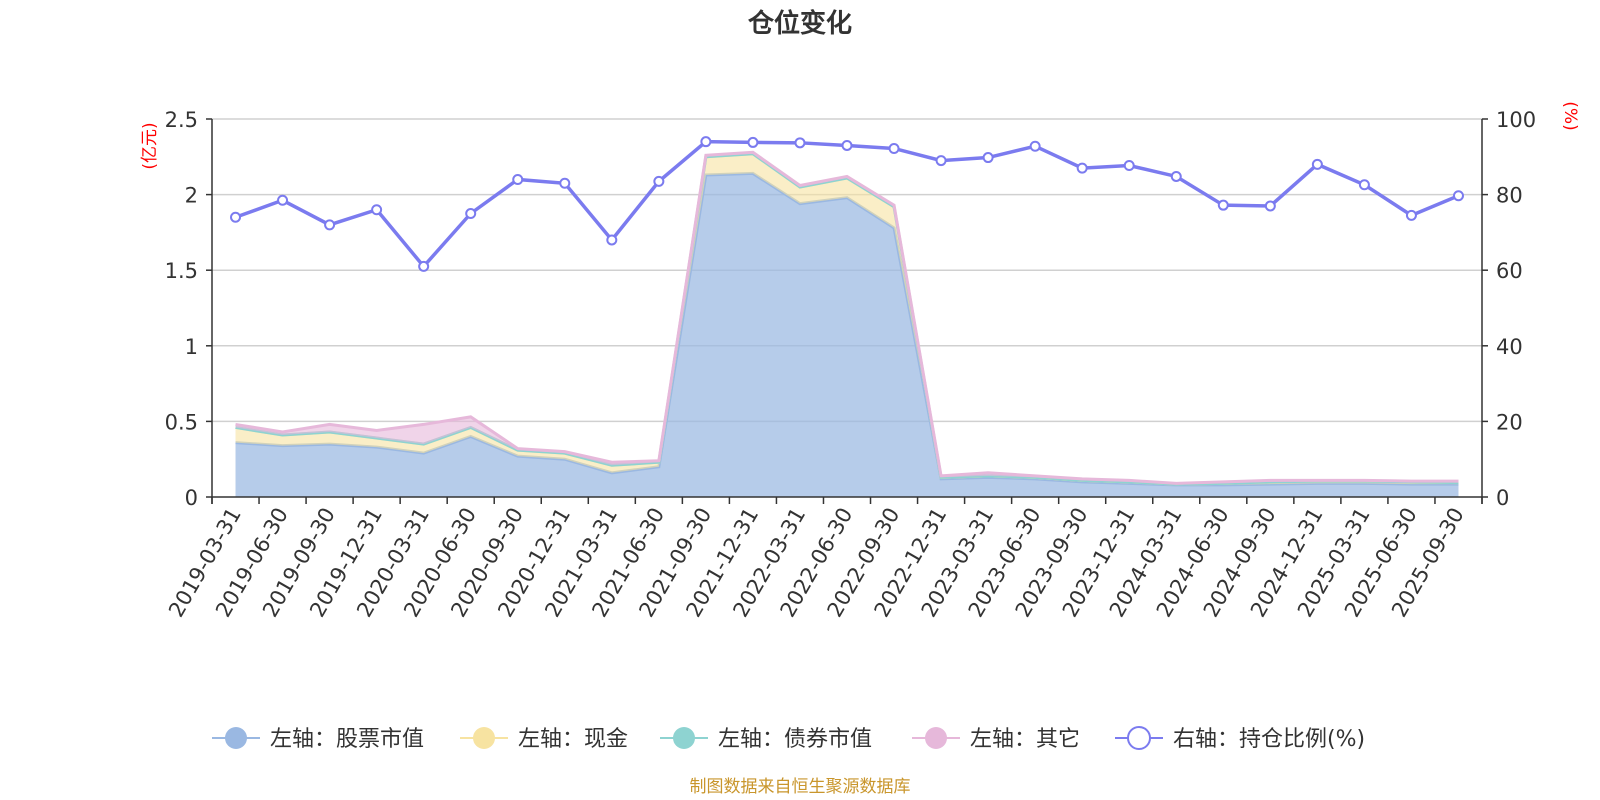 This screenshot has width=1600, height=800. I want to click on legend-item: 左轴：债券市值, so click(766, 739).